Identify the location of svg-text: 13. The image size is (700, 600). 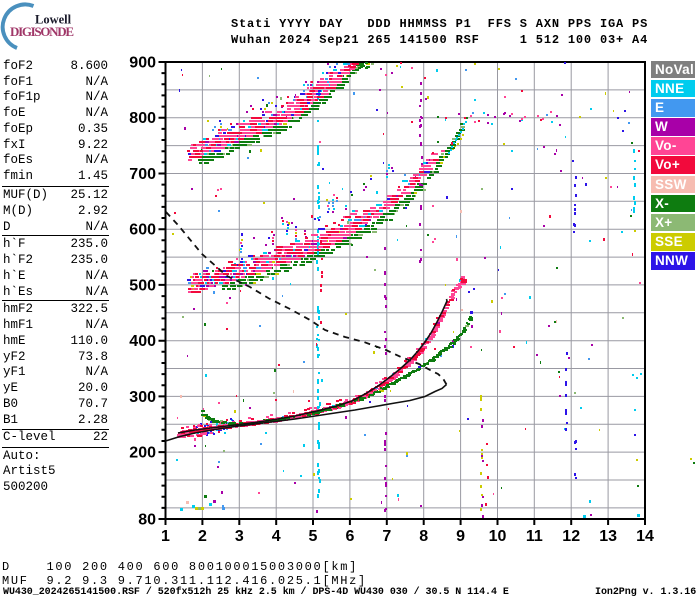
(608, 536).